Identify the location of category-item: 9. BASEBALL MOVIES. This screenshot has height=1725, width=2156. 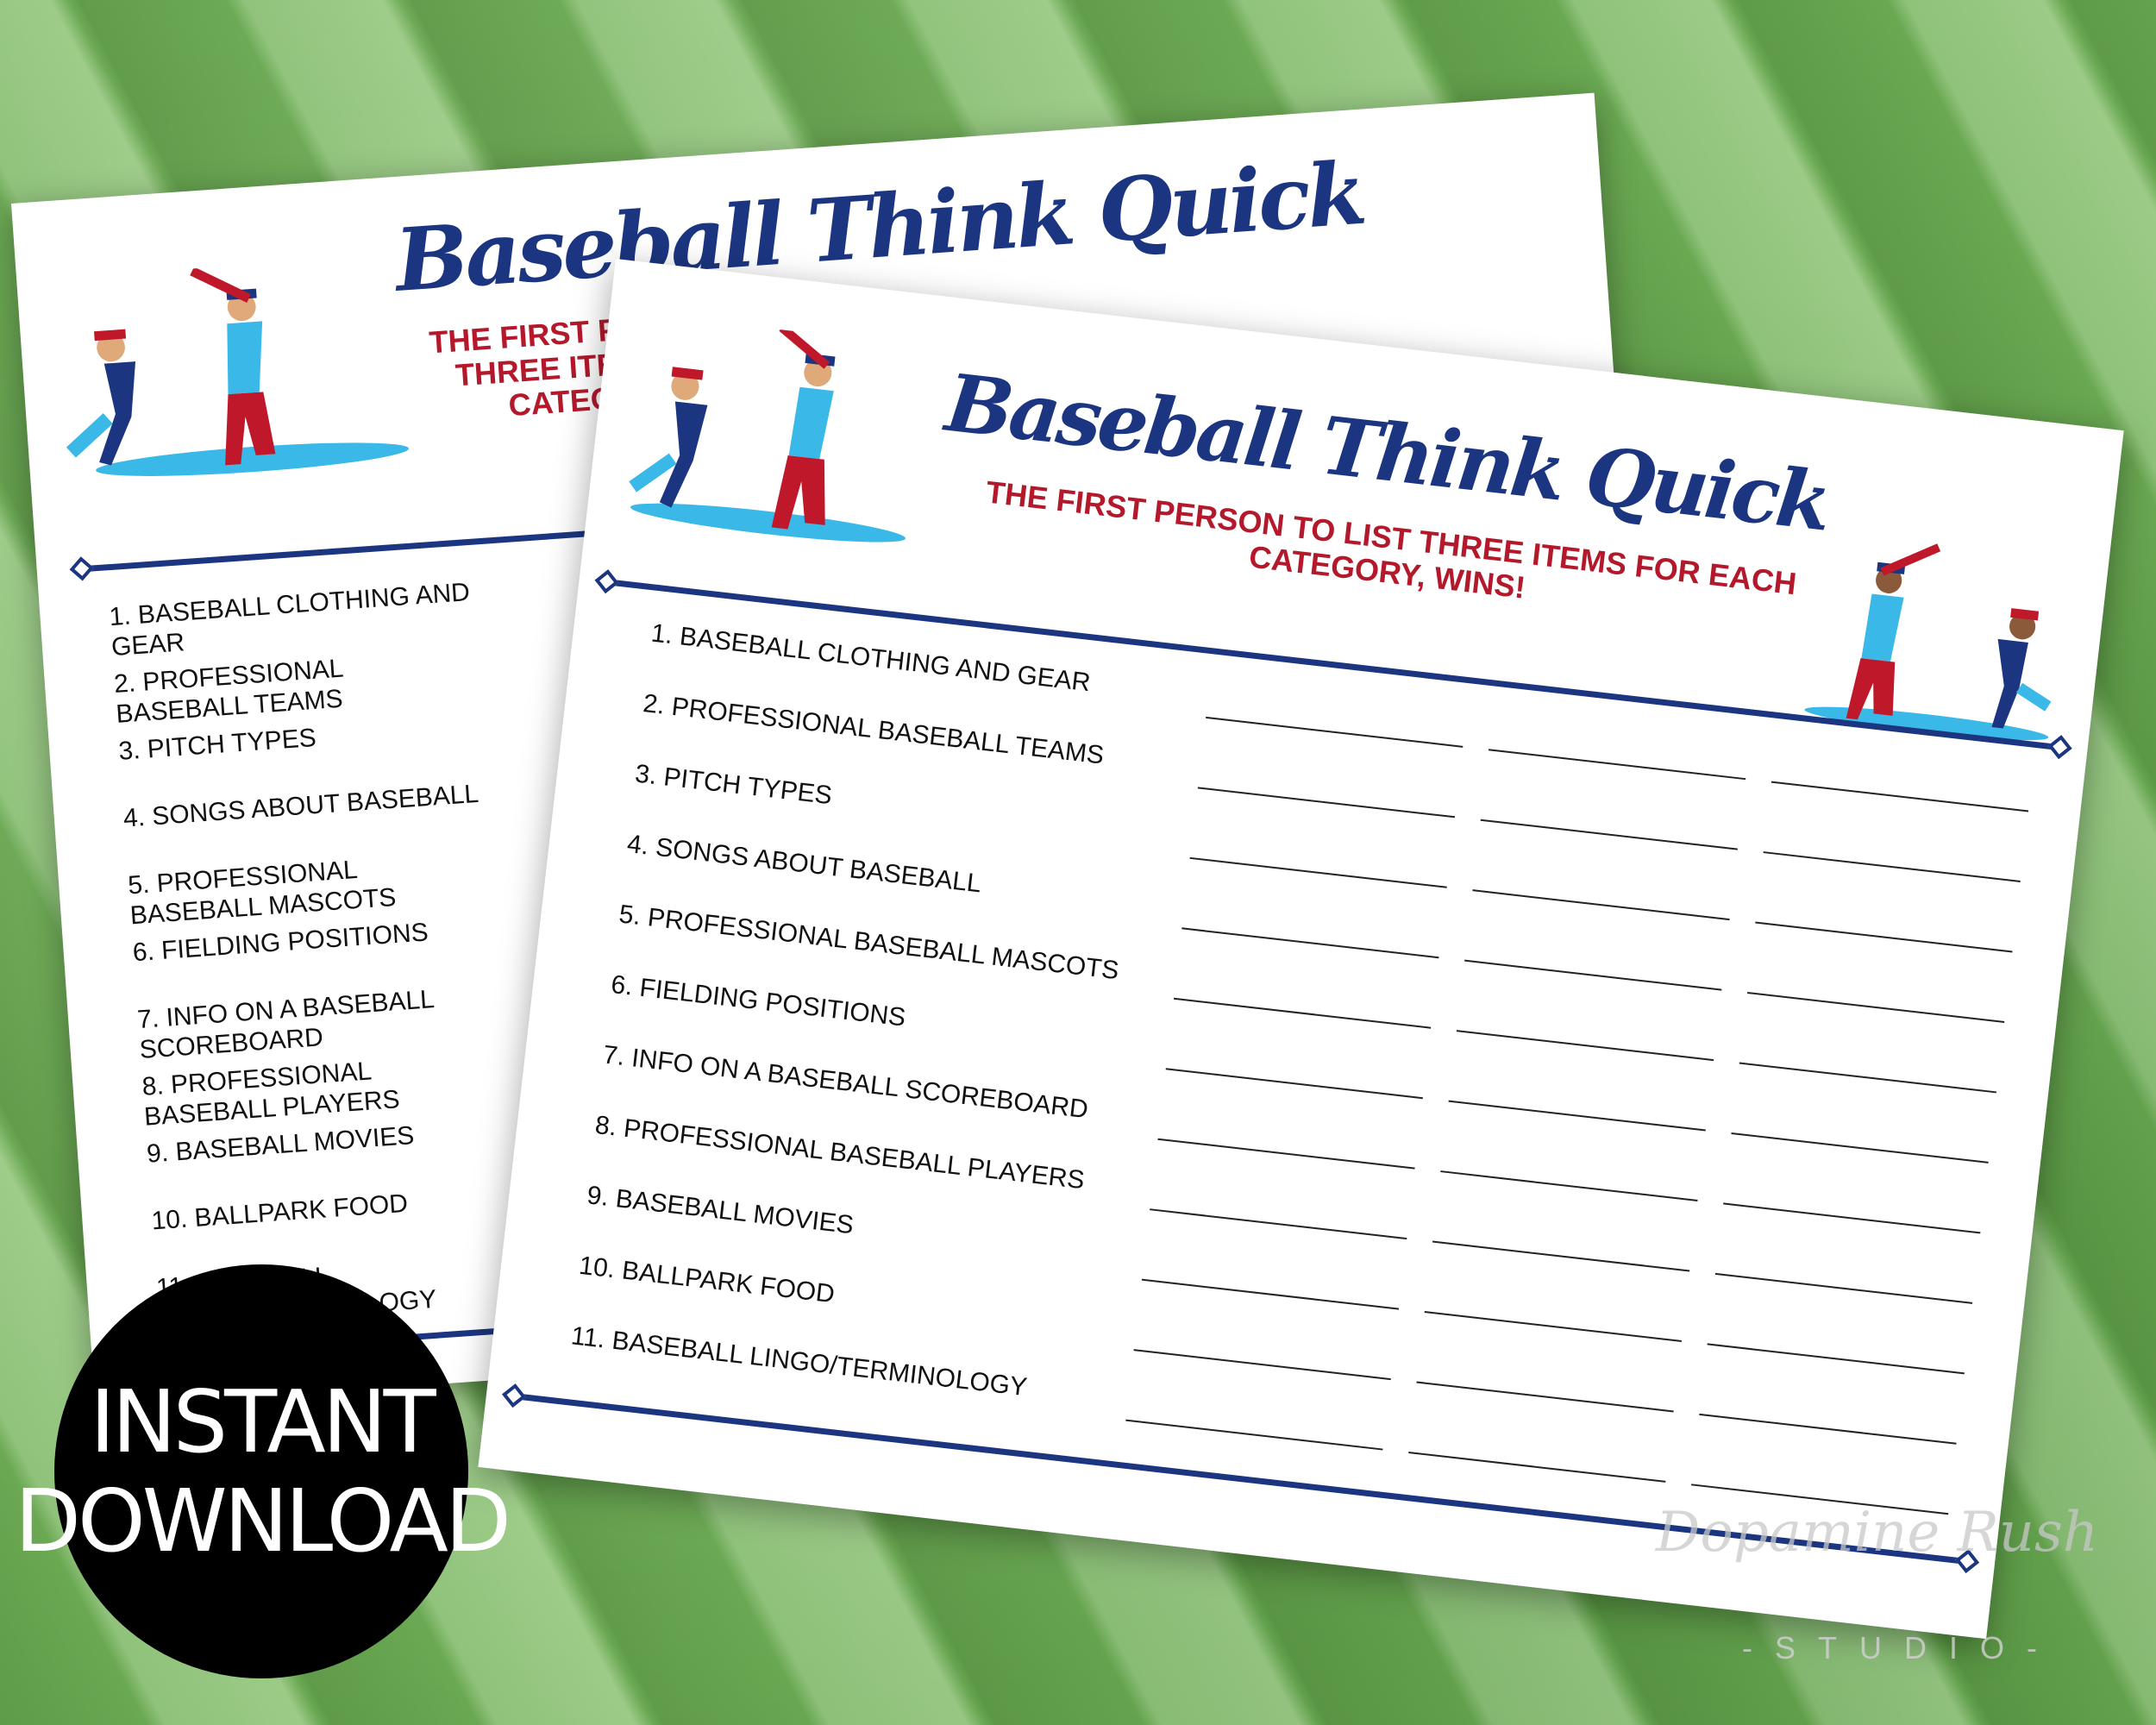
(721, 1210).